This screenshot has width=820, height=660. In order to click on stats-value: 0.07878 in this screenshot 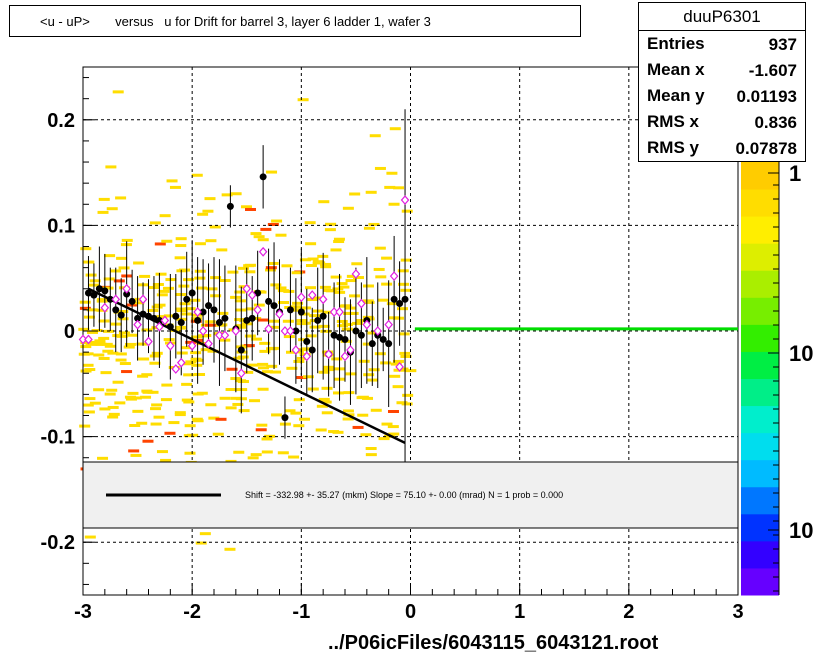, I will do `click(766, 148)`.